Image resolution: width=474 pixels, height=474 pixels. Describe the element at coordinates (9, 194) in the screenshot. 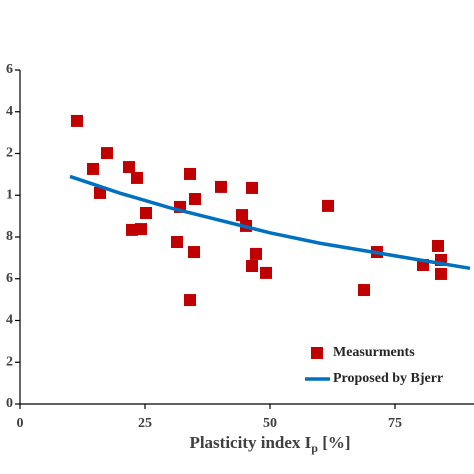

I see `y-tick-label: 1` at that location.